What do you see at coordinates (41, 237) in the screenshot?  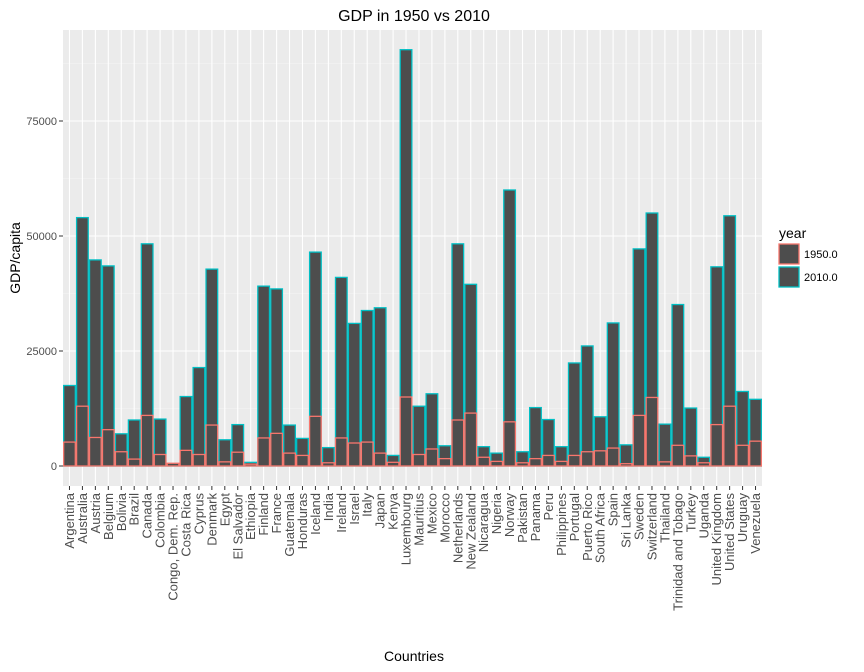 I see `y-tick-label: 50000` at bounding box center [41, 237].